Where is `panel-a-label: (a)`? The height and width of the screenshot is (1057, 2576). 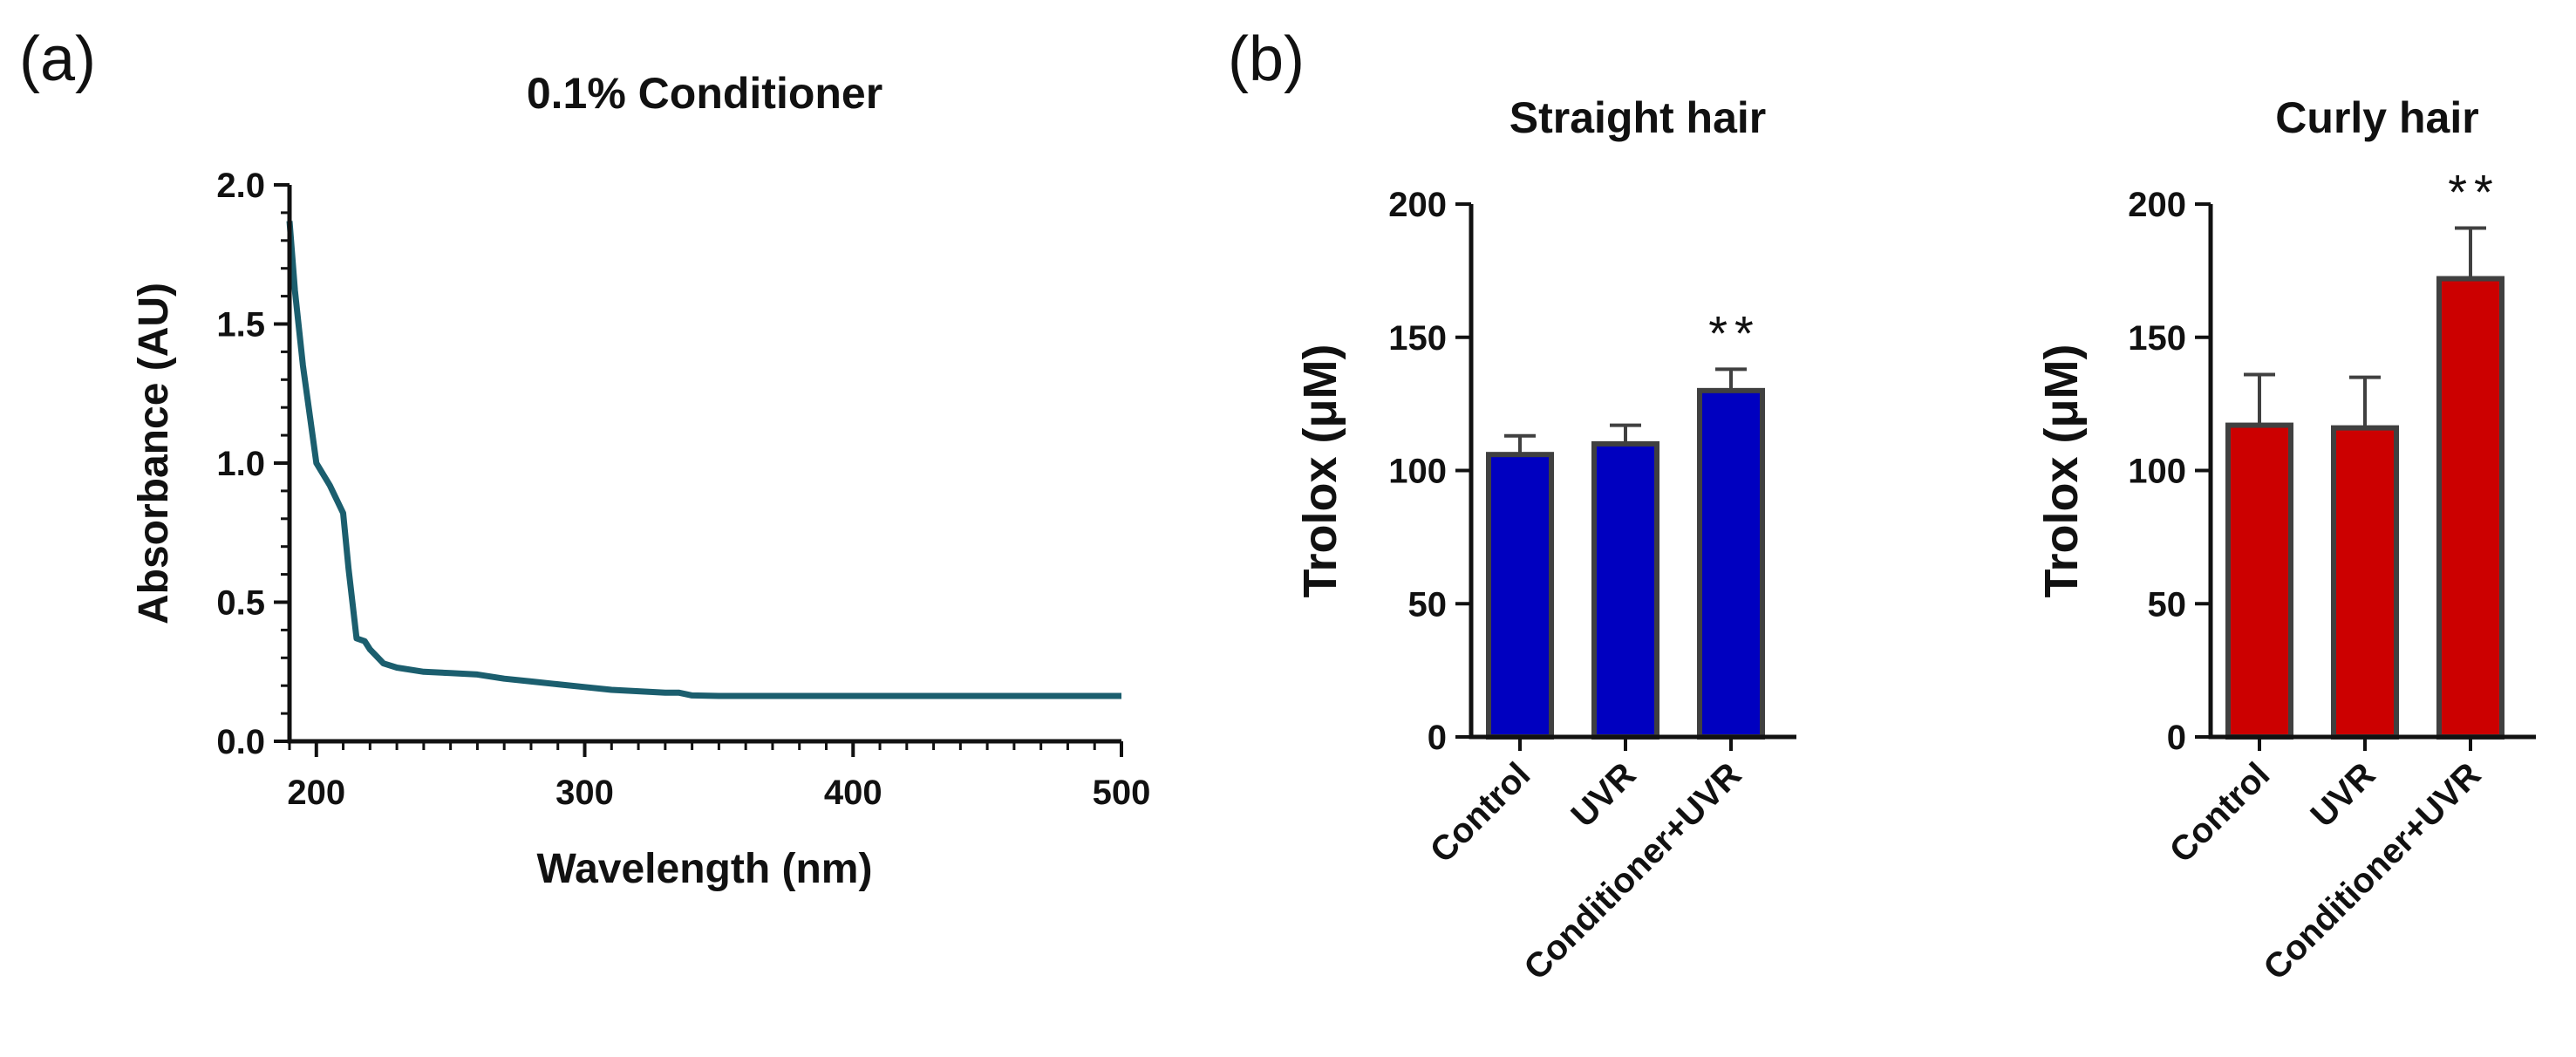 panel-a-label: (a) is located at coordinates (57, 59).